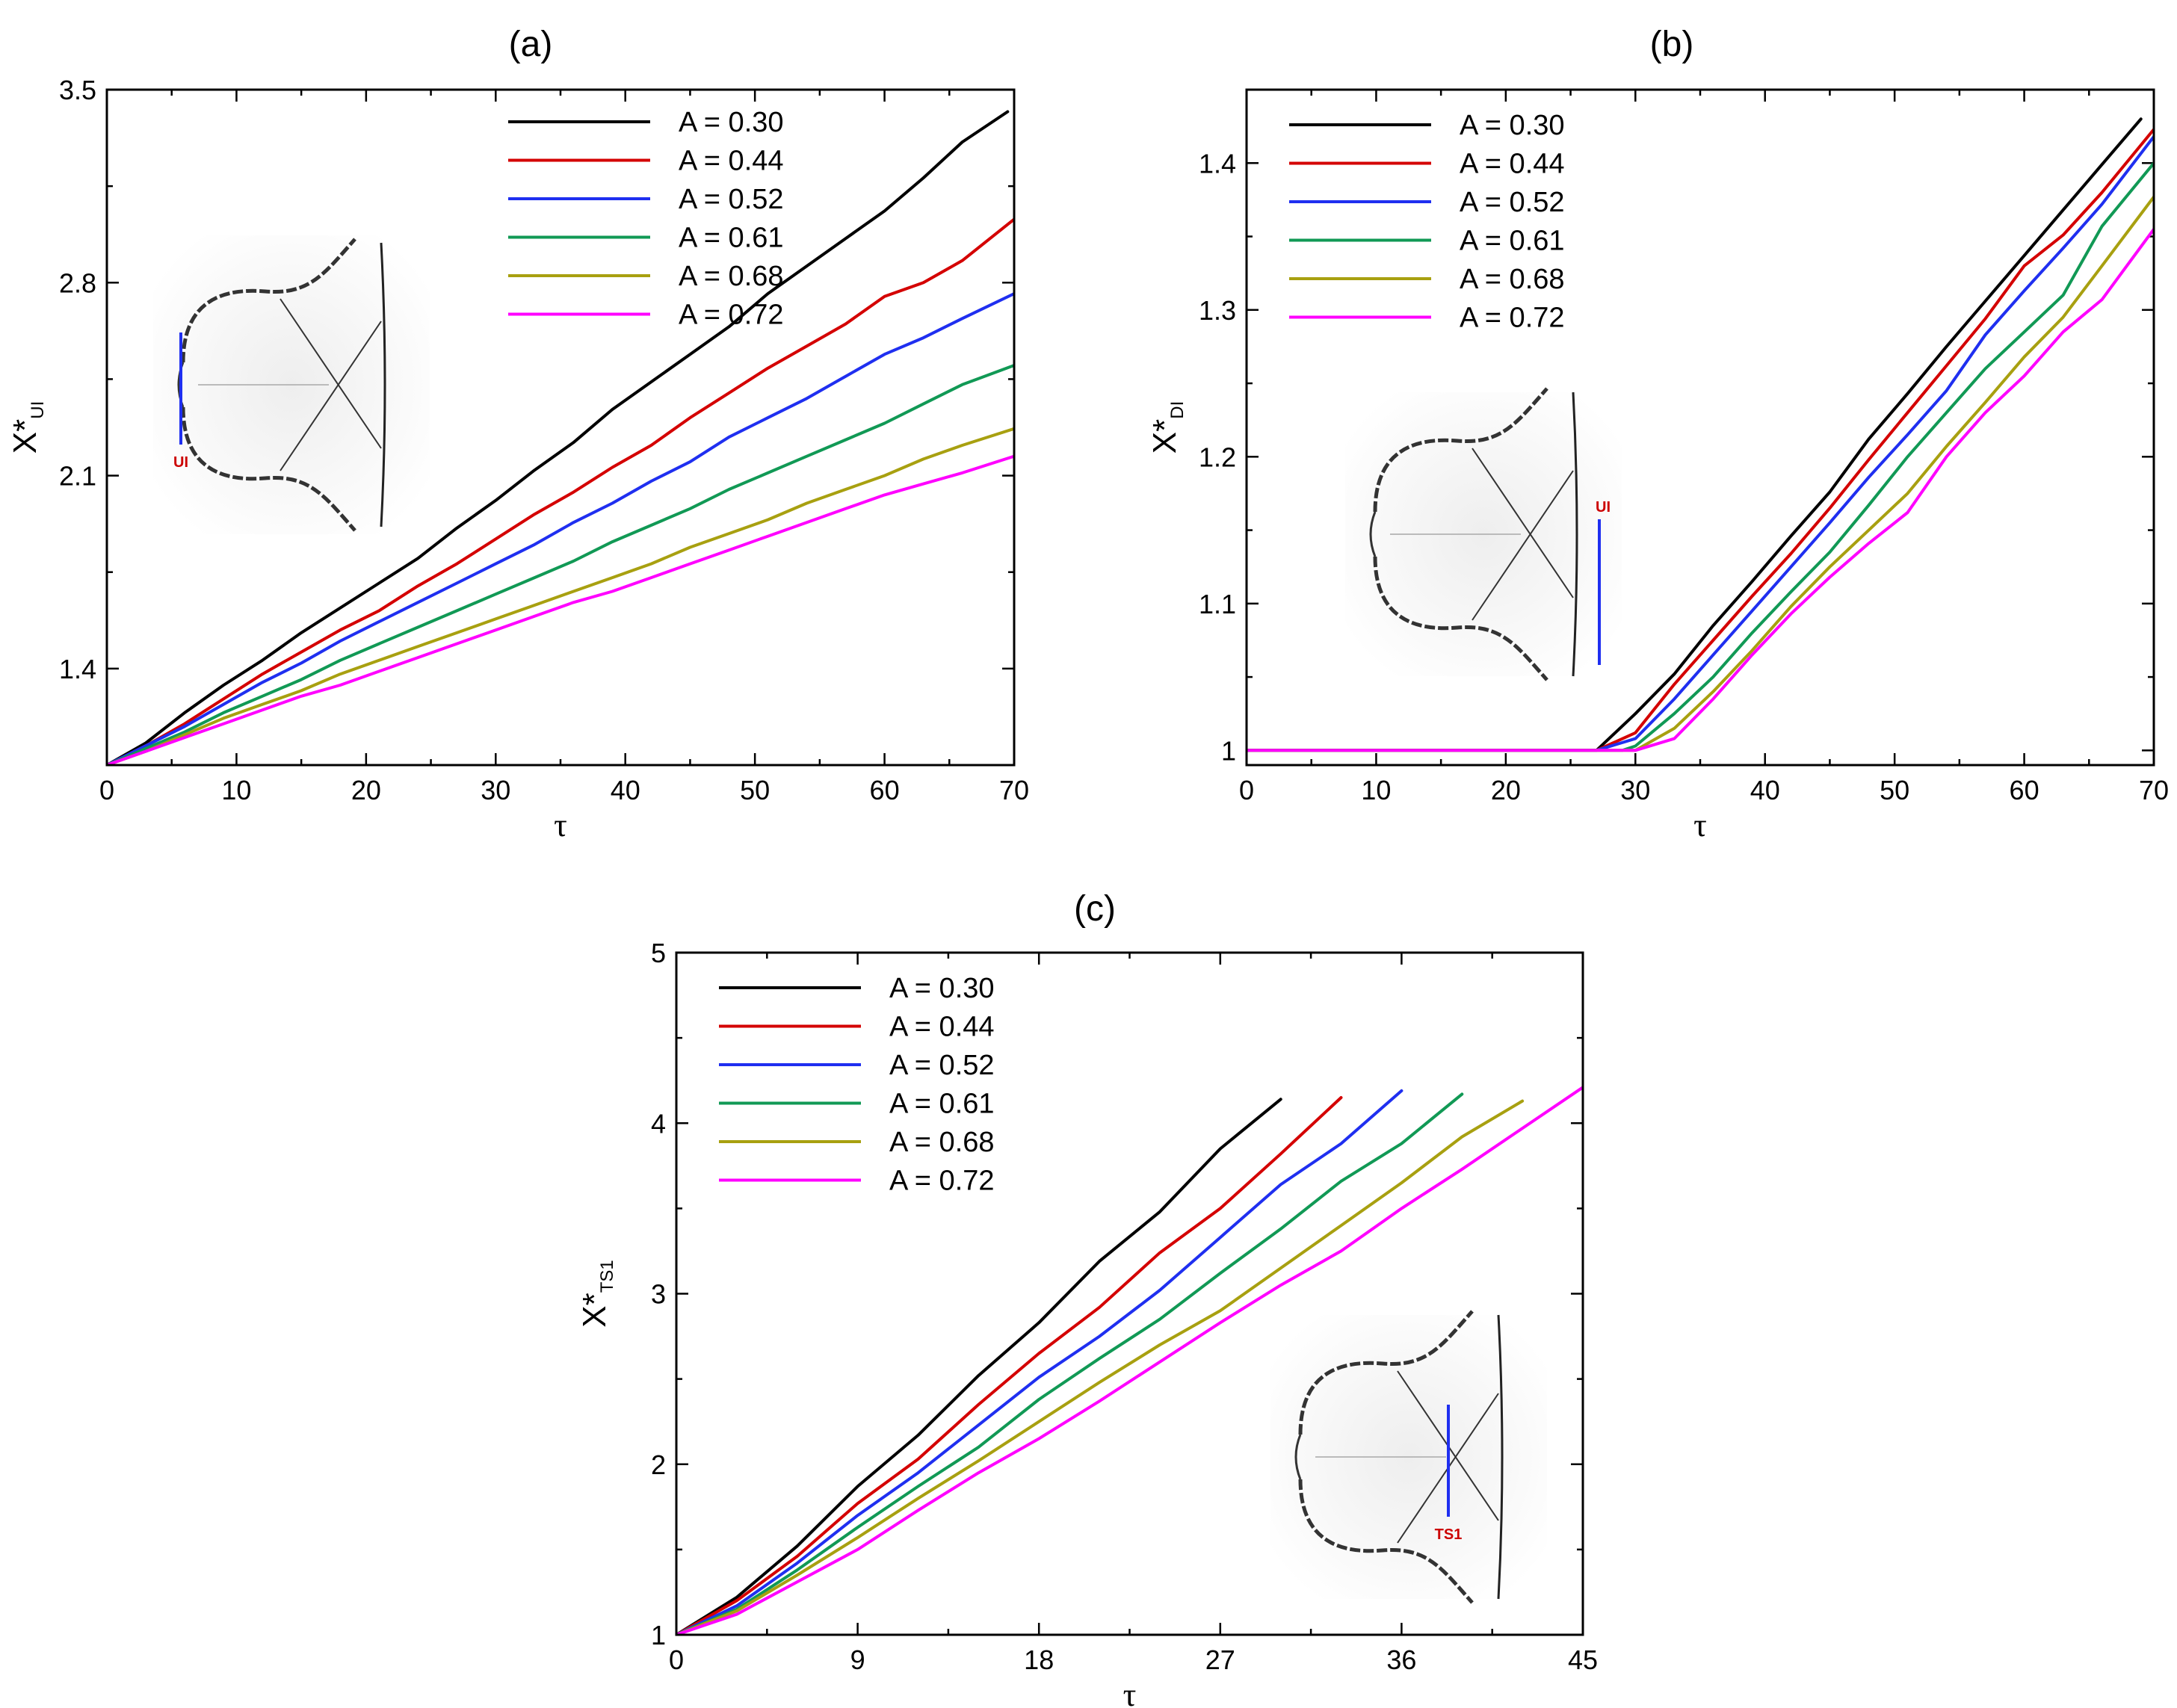  What do you see at coordinates (1039, 1659) in the screenshot?
I see `x-tick-label: 18` at bounding box center [1039, 1659].